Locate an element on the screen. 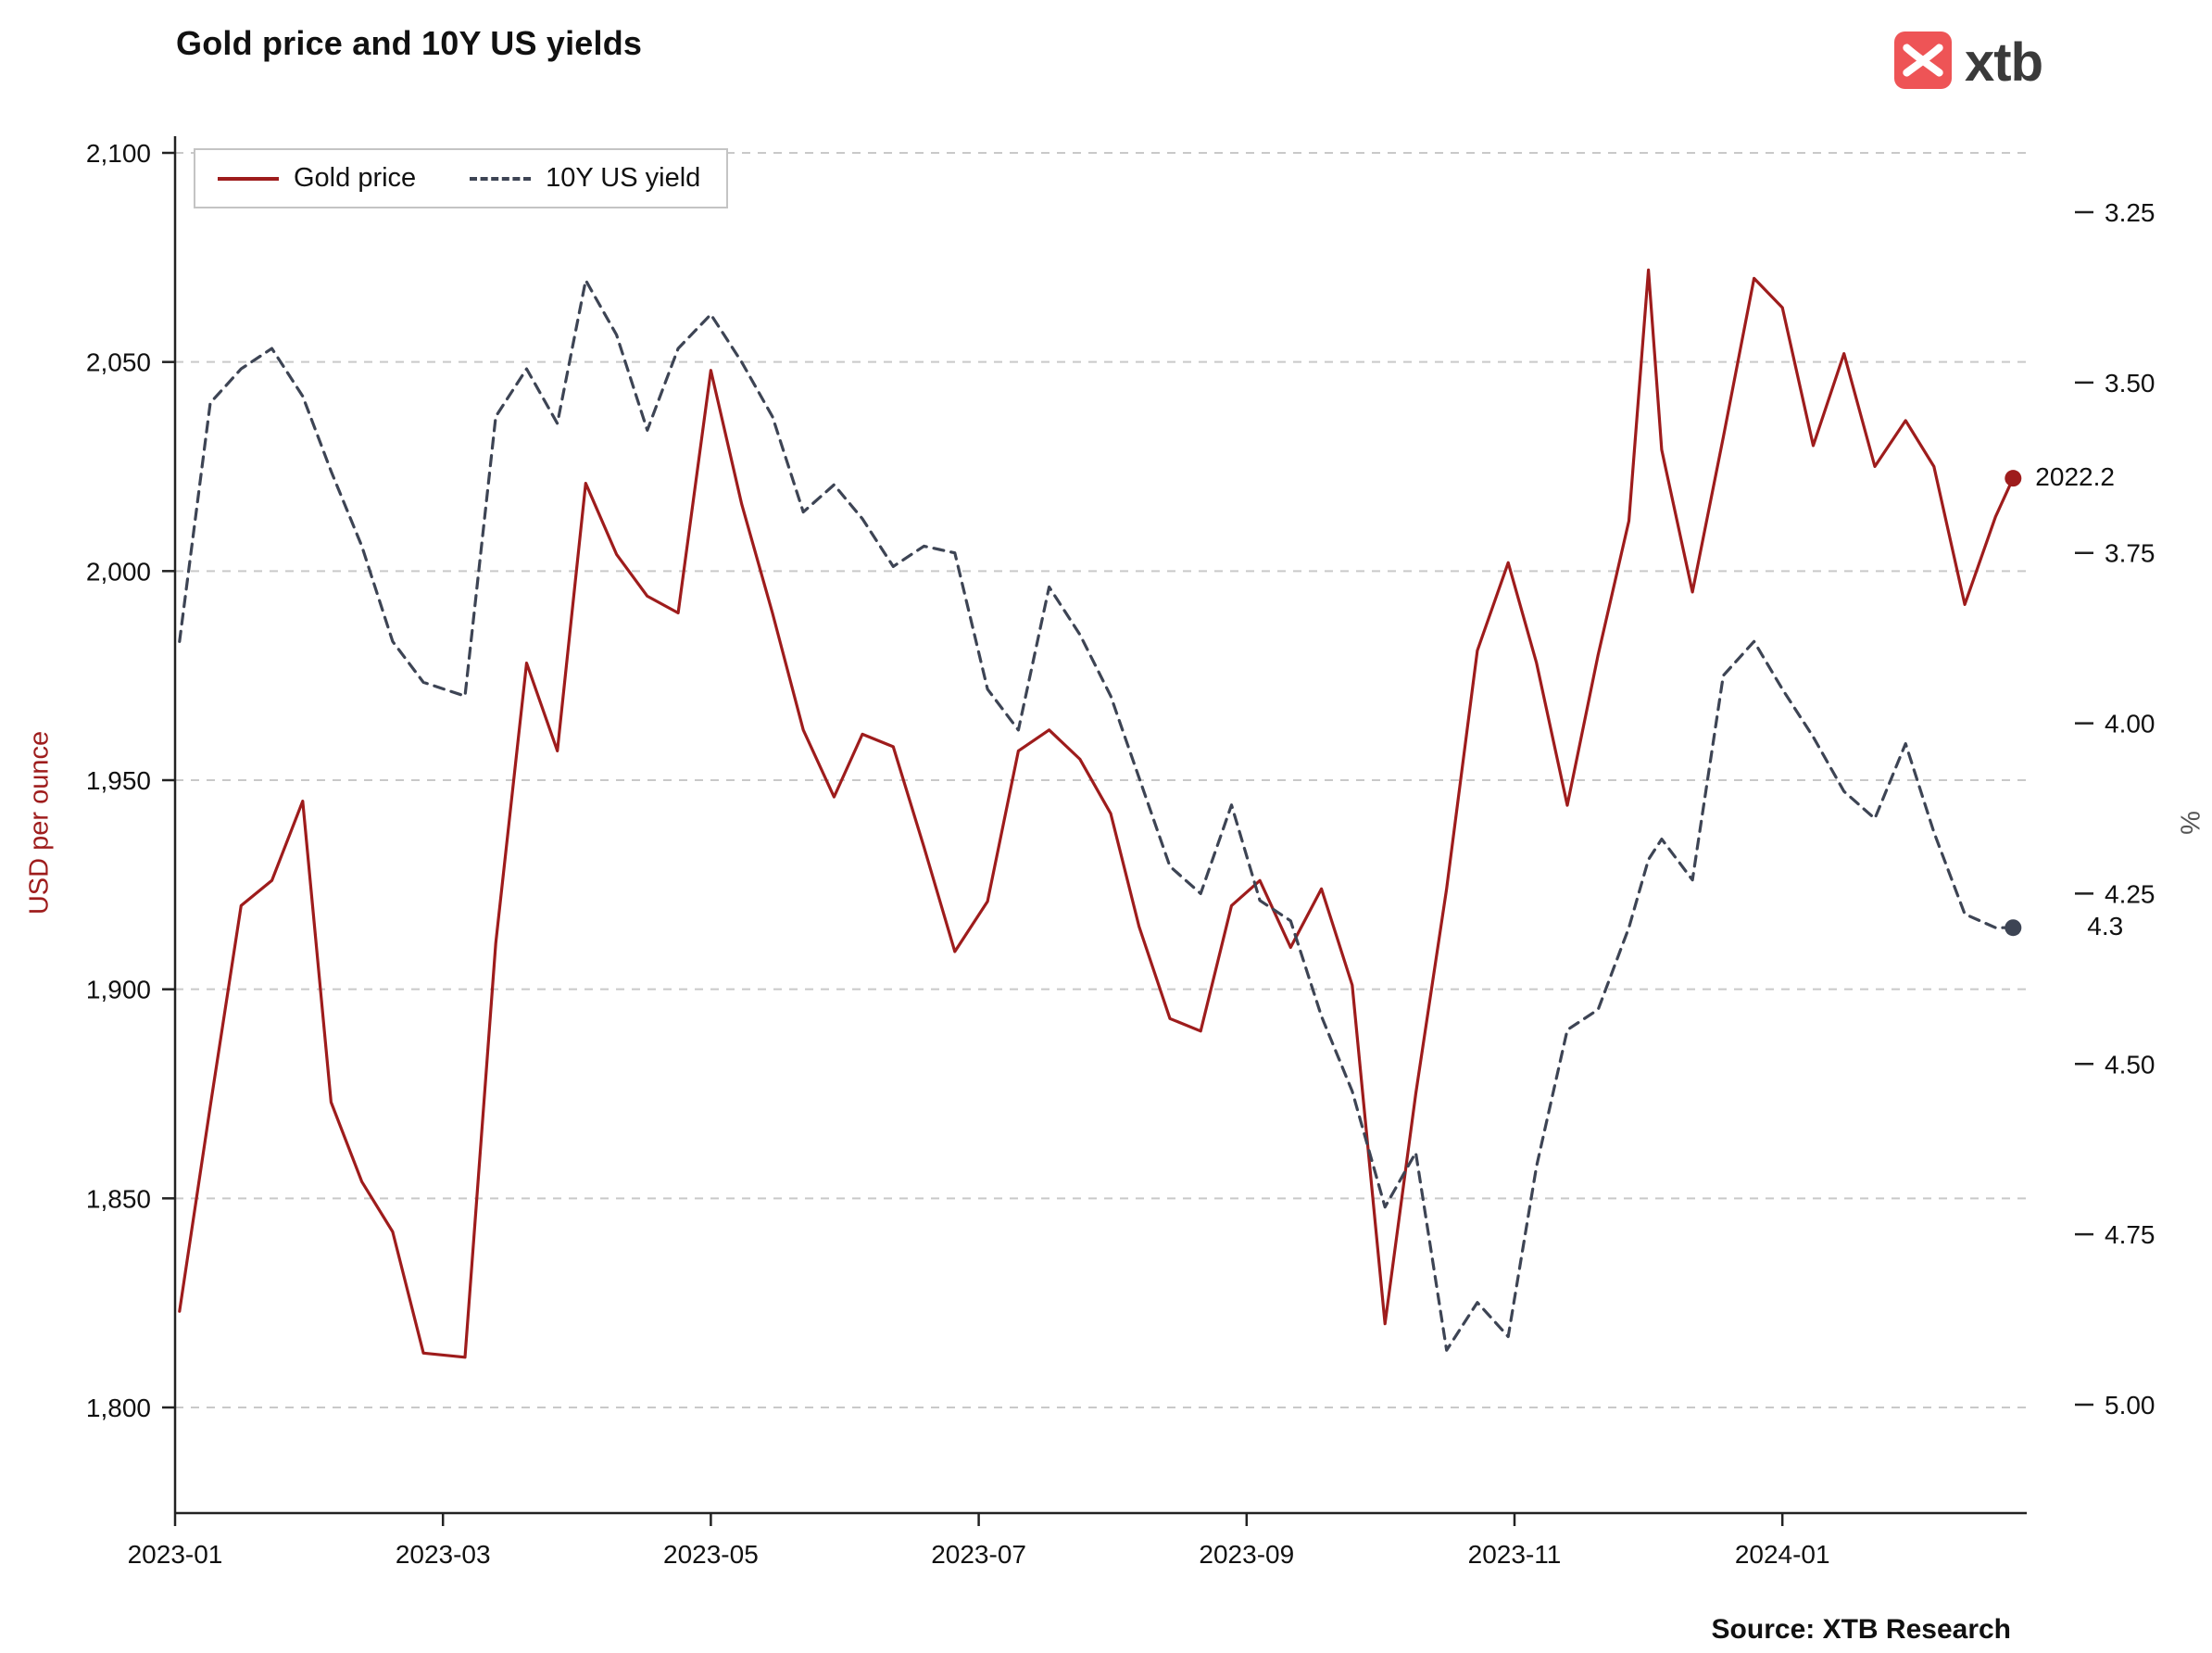 The height and width of the screenshot is (1653, 2212). yield-line-sample-icon is located at coordinates (501, 178).